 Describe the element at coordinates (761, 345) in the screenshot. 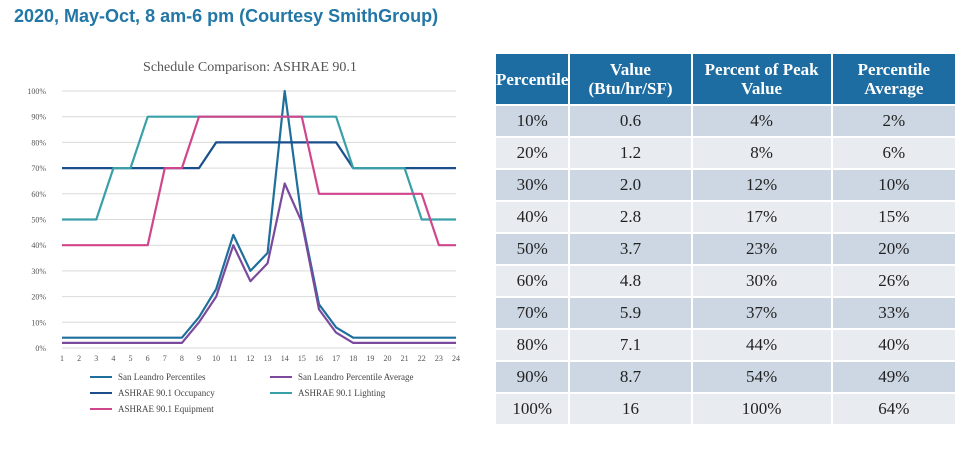

I see `table-cell: 44%` at that location.